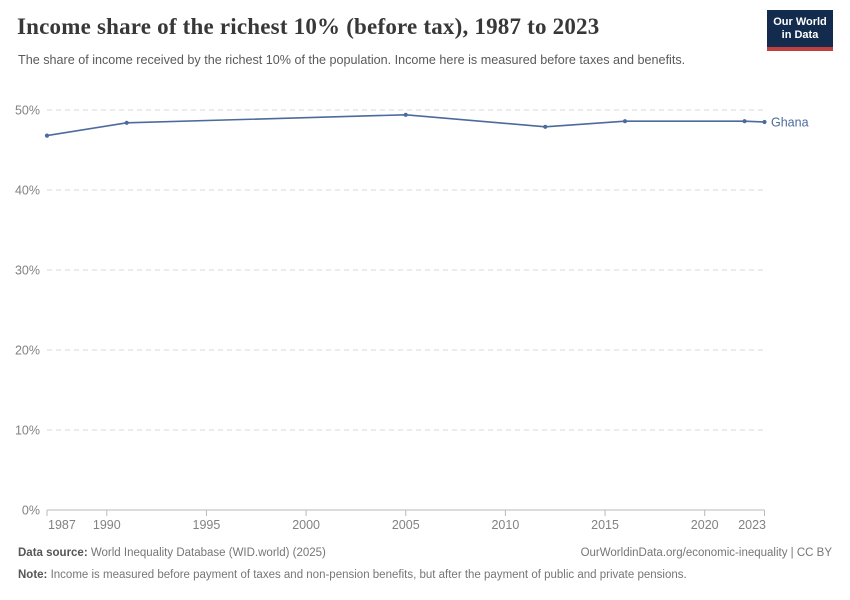  What do you see at coordinates (31, 511) in the screenshot?
I see `y-tick-label: 0%` at bounding box center [31, 511].